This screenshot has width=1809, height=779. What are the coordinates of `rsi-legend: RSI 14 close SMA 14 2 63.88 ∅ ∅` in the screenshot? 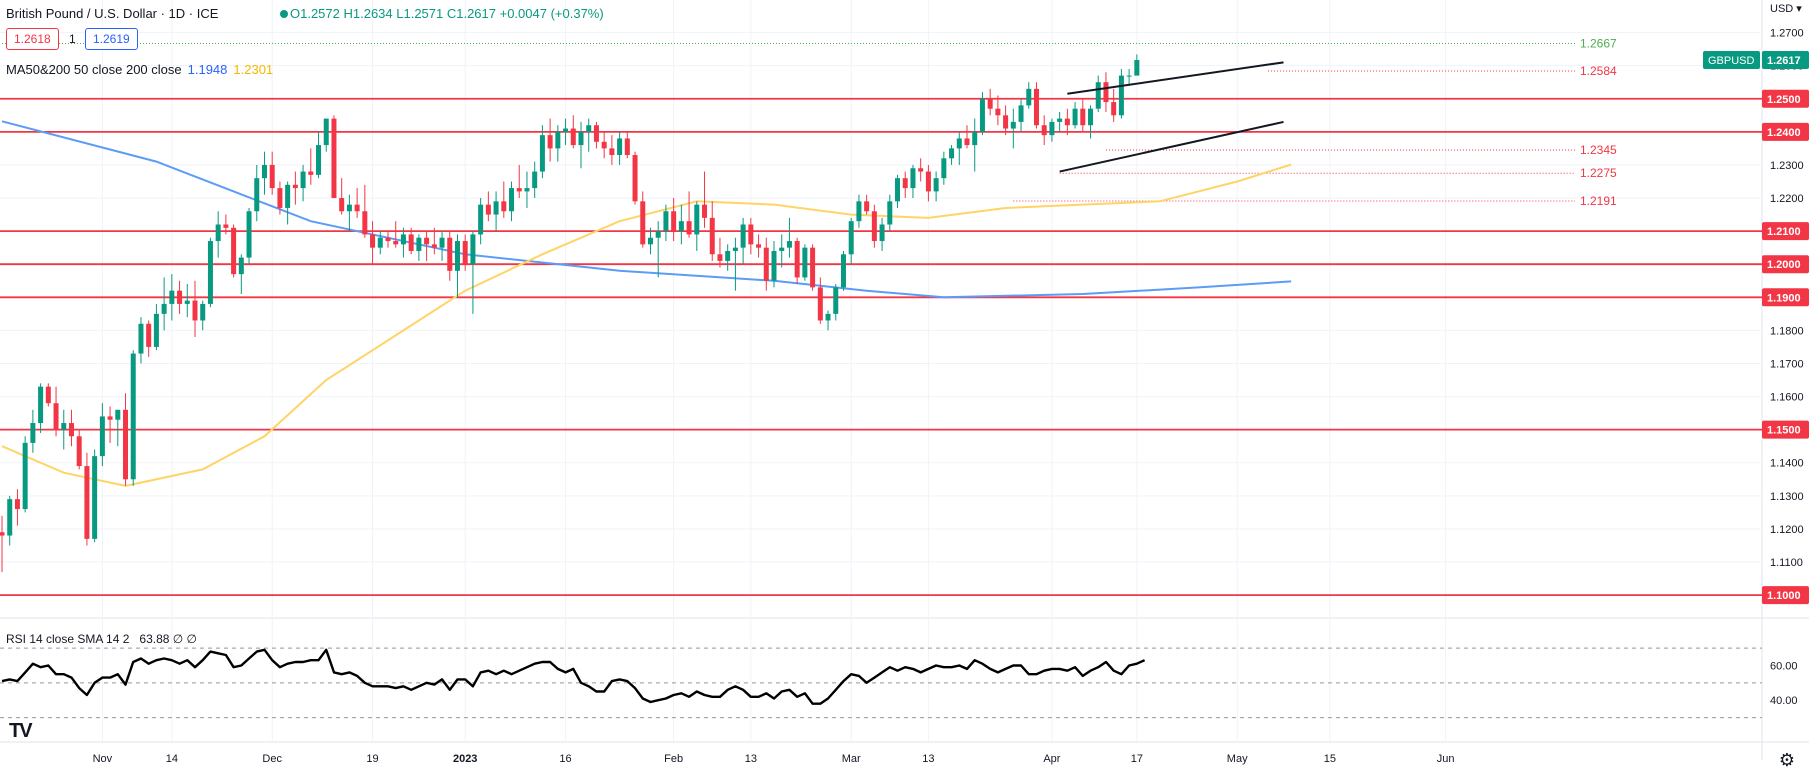 It's located at (101, 639).